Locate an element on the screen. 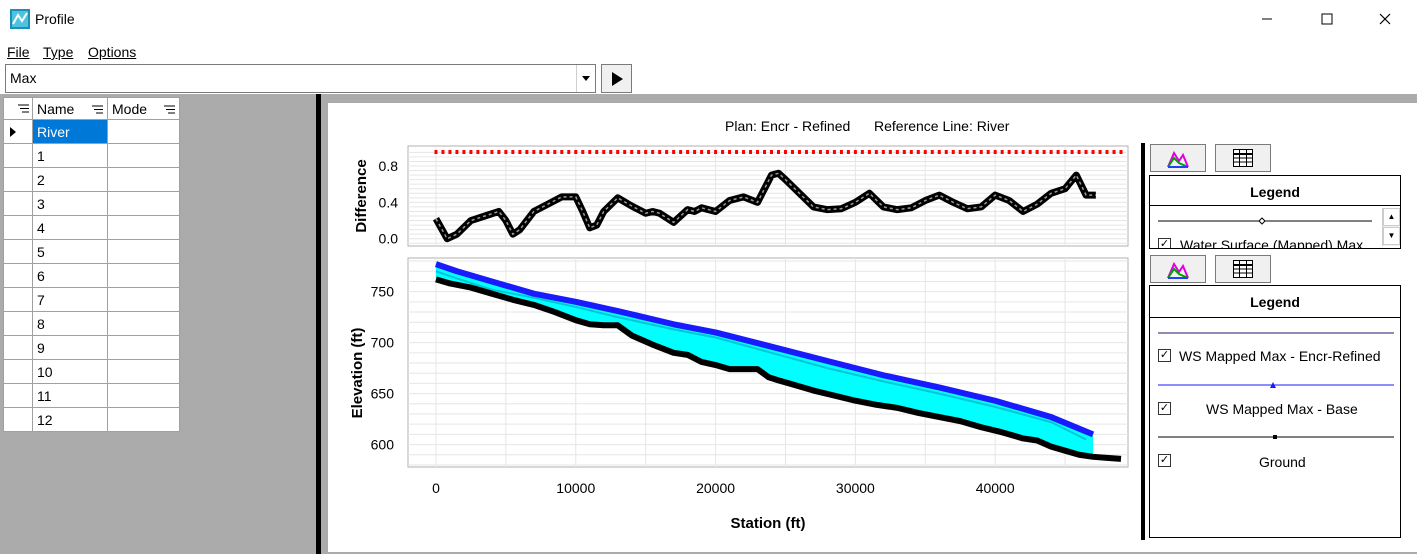 Image resolution: width=1417 pixels, height=554 pixels. grid-cell-name: River is located at coordinates (70, 131).